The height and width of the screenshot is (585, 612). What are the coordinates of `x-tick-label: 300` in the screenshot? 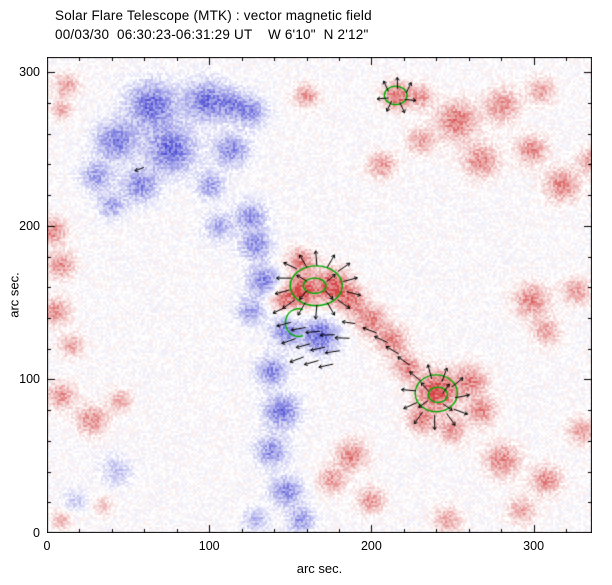 It's located at (534, 546).